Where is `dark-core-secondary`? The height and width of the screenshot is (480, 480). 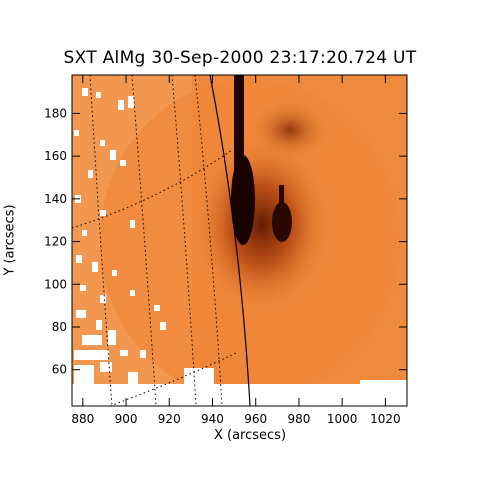 dark-core-secondary is located at coordinates (282, 222).